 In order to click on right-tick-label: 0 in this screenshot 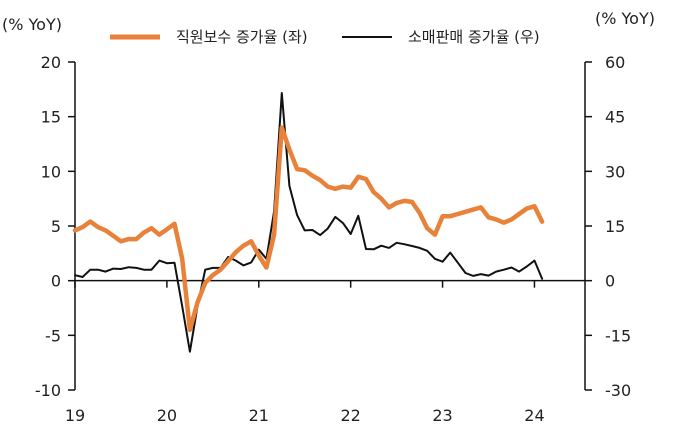, I will do `click(610, 281)`.